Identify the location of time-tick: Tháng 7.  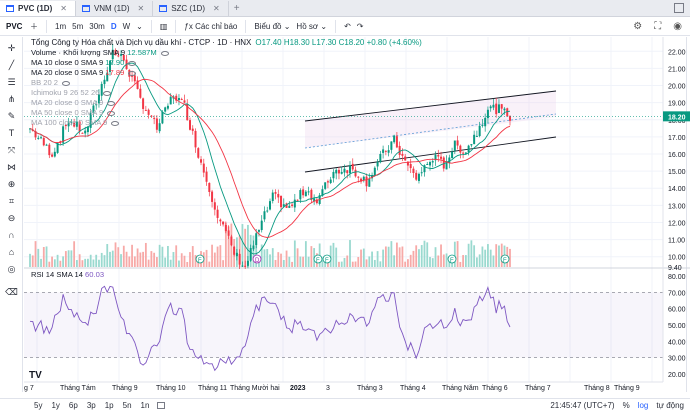
(538, 388).